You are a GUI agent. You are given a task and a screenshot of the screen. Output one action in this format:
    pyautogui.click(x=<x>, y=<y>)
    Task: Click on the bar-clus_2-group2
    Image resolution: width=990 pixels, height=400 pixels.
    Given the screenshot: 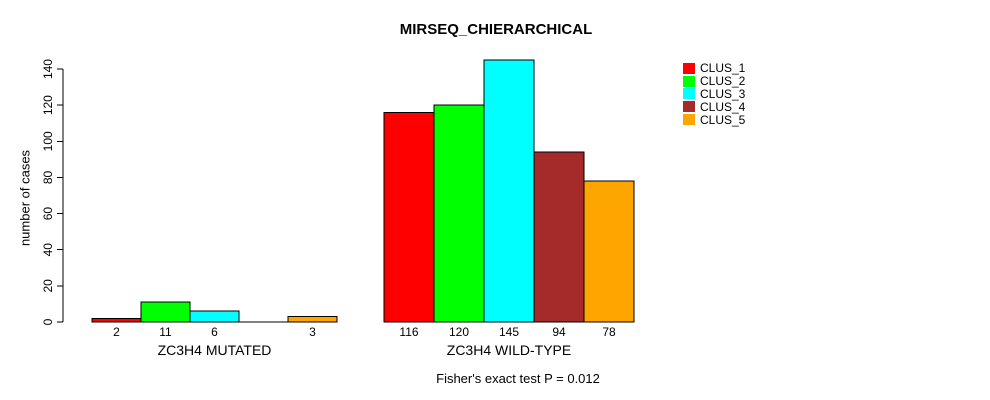 What is the action you would take?
    pyautogui.click(x=459, y=213)
    